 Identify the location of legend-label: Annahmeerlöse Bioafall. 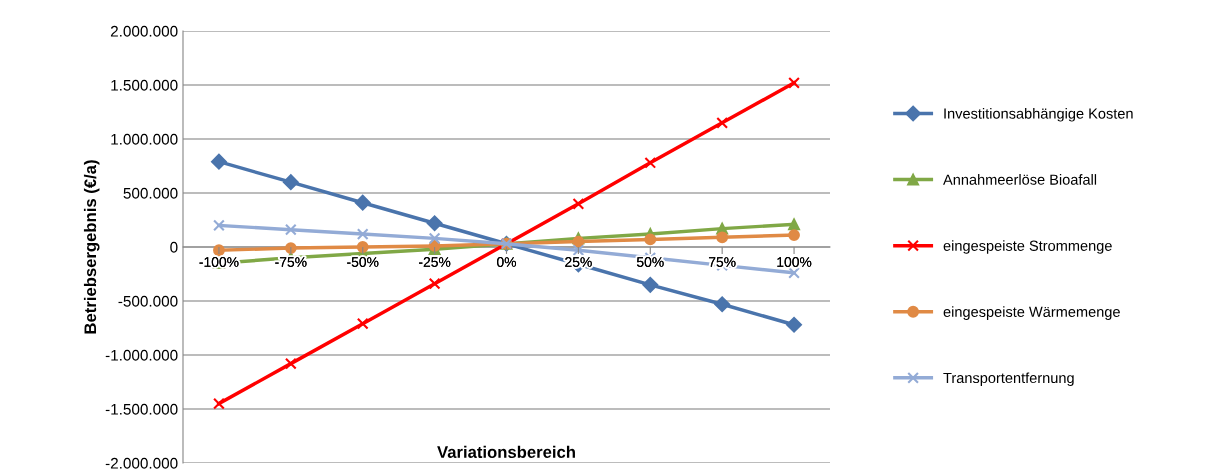
(1020, 179).